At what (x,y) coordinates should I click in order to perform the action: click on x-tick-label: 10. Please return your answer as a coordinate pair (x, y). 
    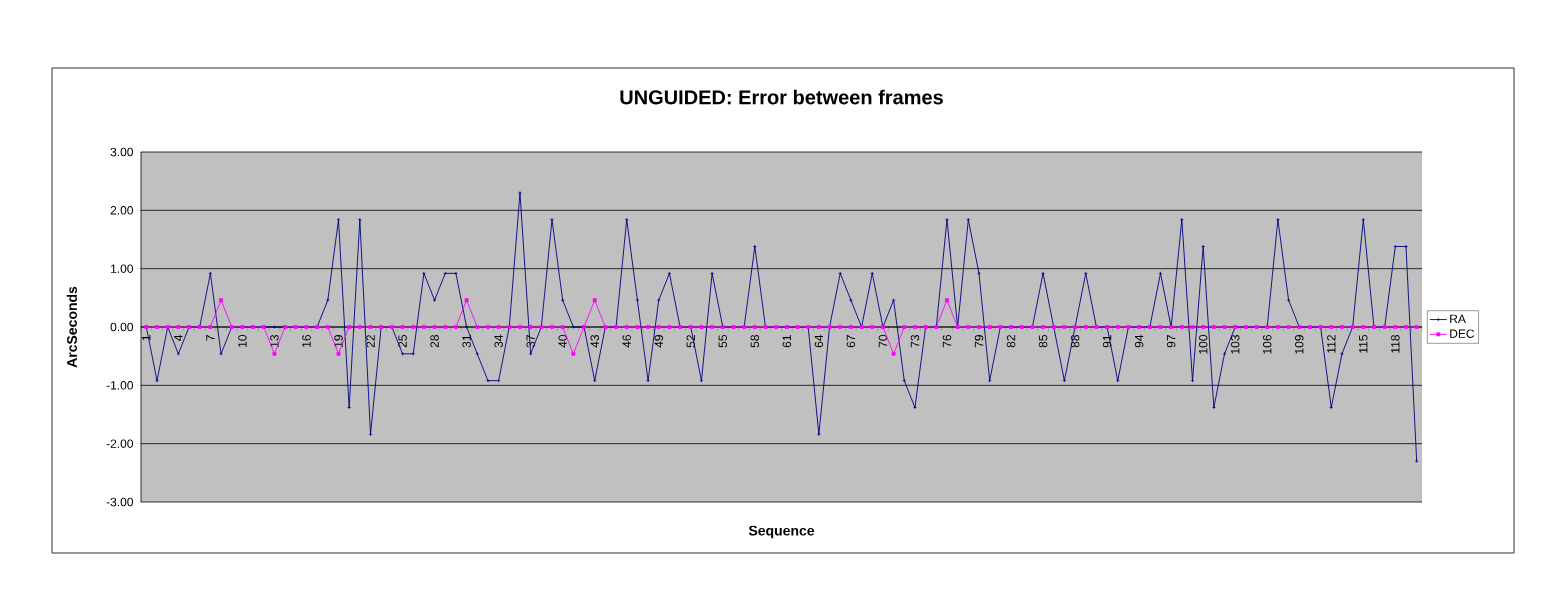
    Looking at the image, I should click on (242, 340).